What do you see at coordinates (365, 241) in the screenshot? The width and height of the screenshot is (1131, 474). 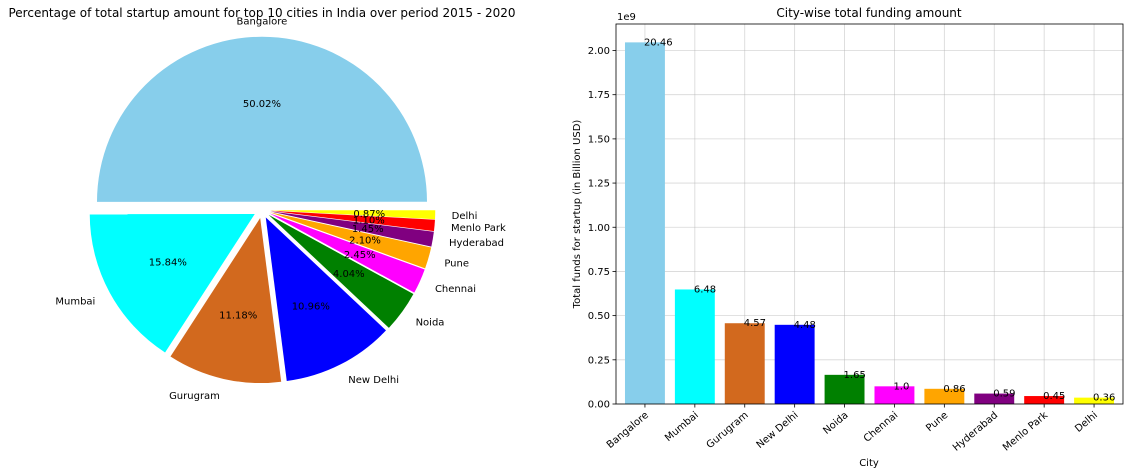 I see `pie-pct-pune: 2.10%` at bounding box center [365, 241].